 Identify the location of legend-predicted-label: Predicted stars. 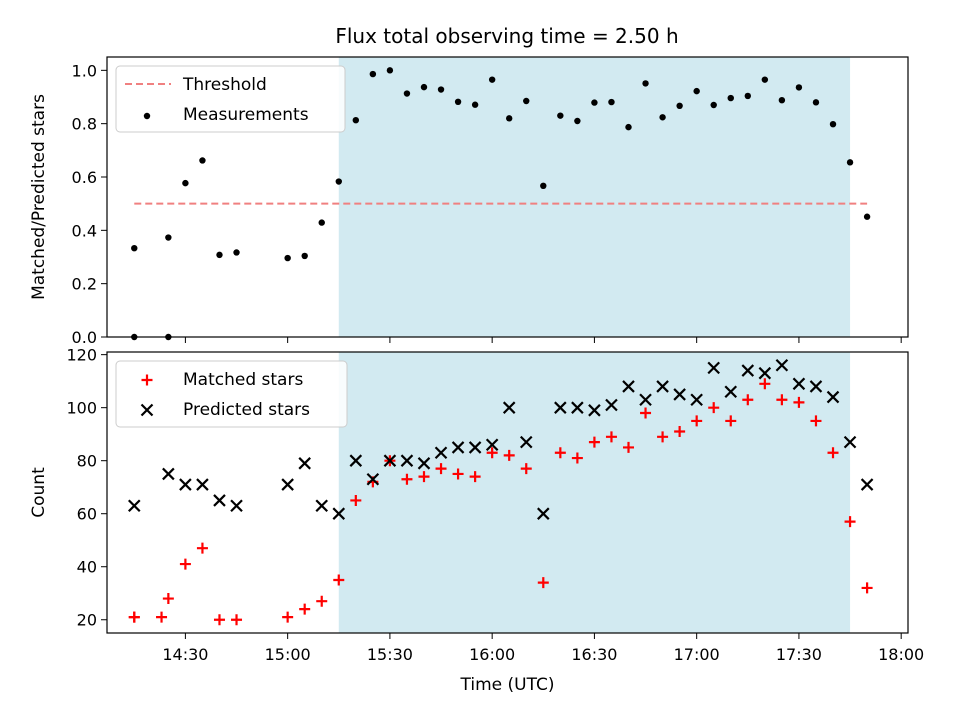
(246, 410).